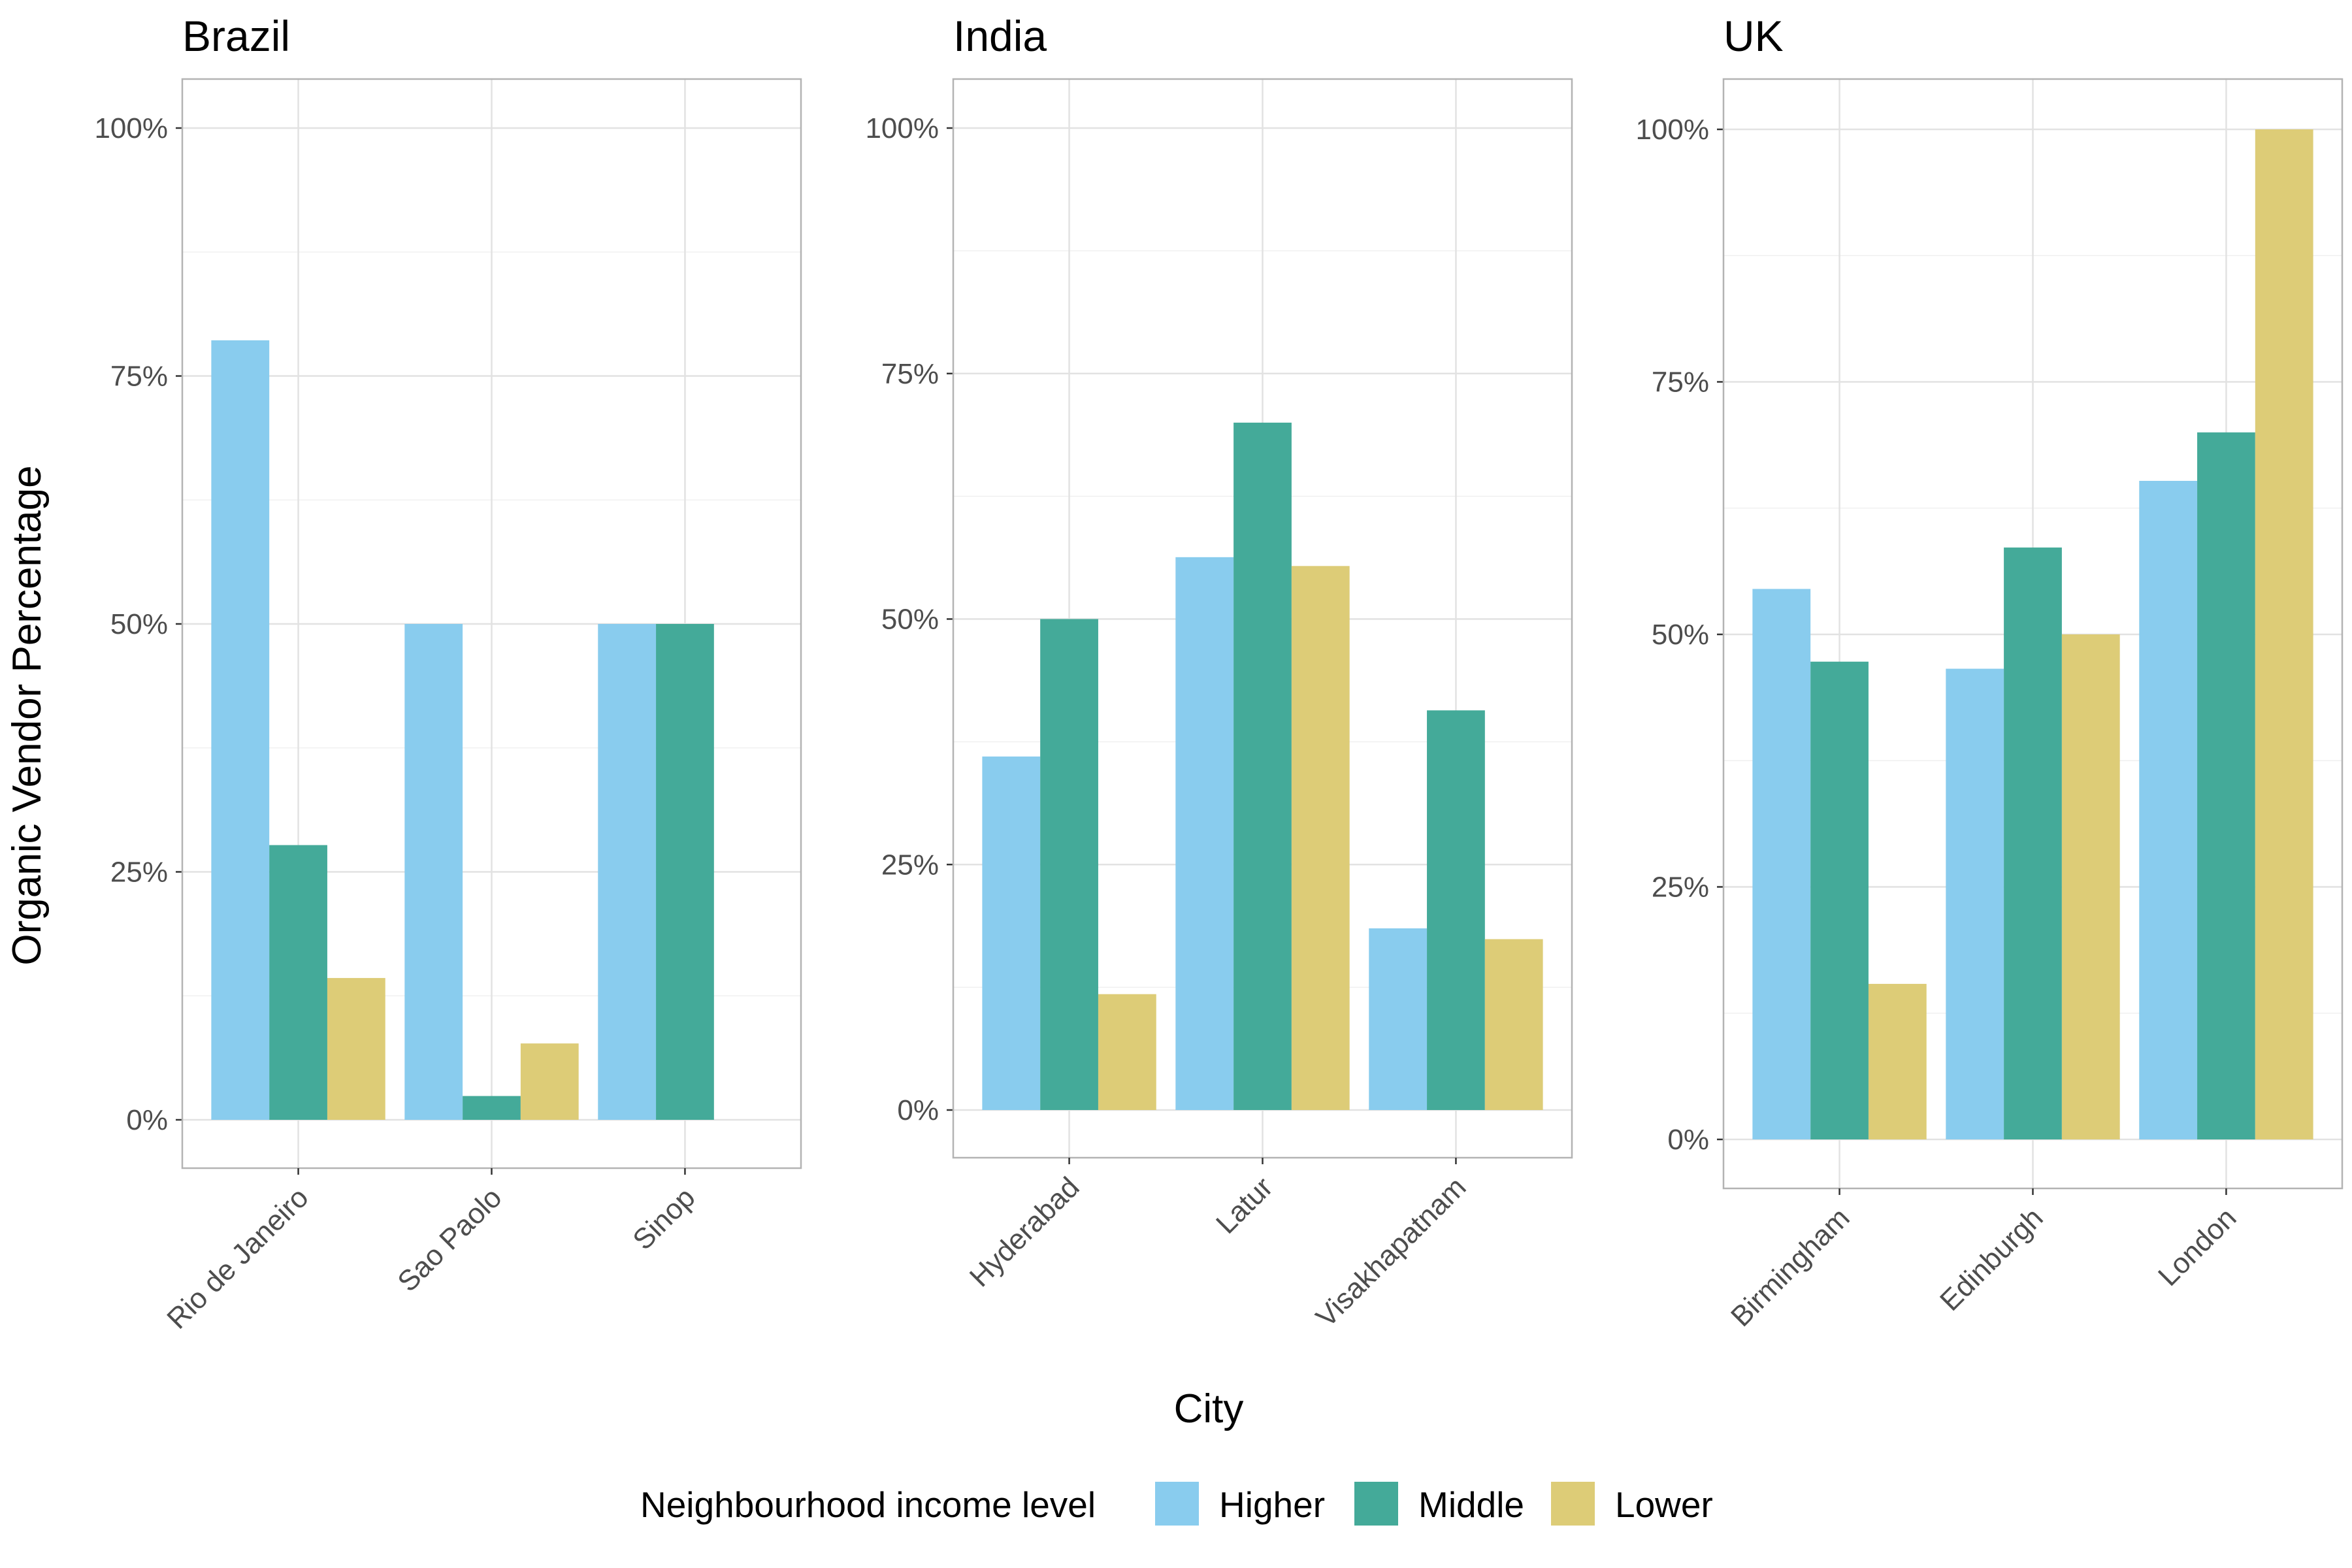 This screenshot has height=1568, width=2352. What do you see at coordinates (1209, 1408) in the screenshot?
I see `x-axis-title: City` at bounding box center [1209, 1408].